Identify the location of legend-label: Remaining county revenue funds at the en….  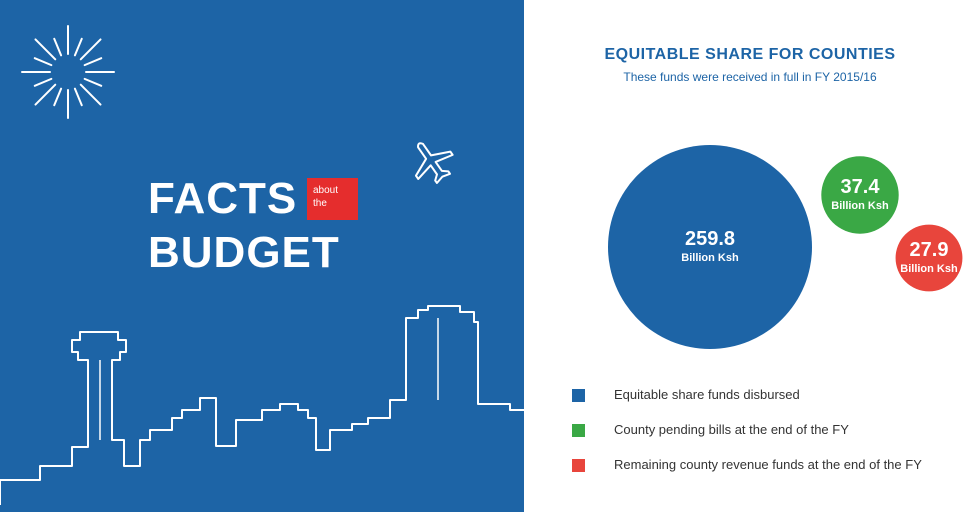
(768, 464).